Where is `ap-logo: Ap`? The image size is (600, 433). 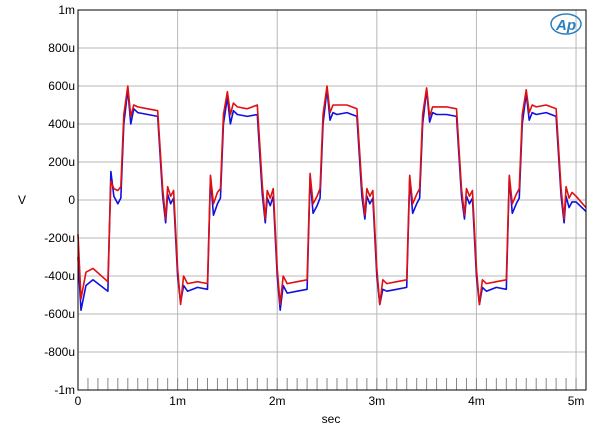 ap-logo: Ap is located at coordinates (566, 24).